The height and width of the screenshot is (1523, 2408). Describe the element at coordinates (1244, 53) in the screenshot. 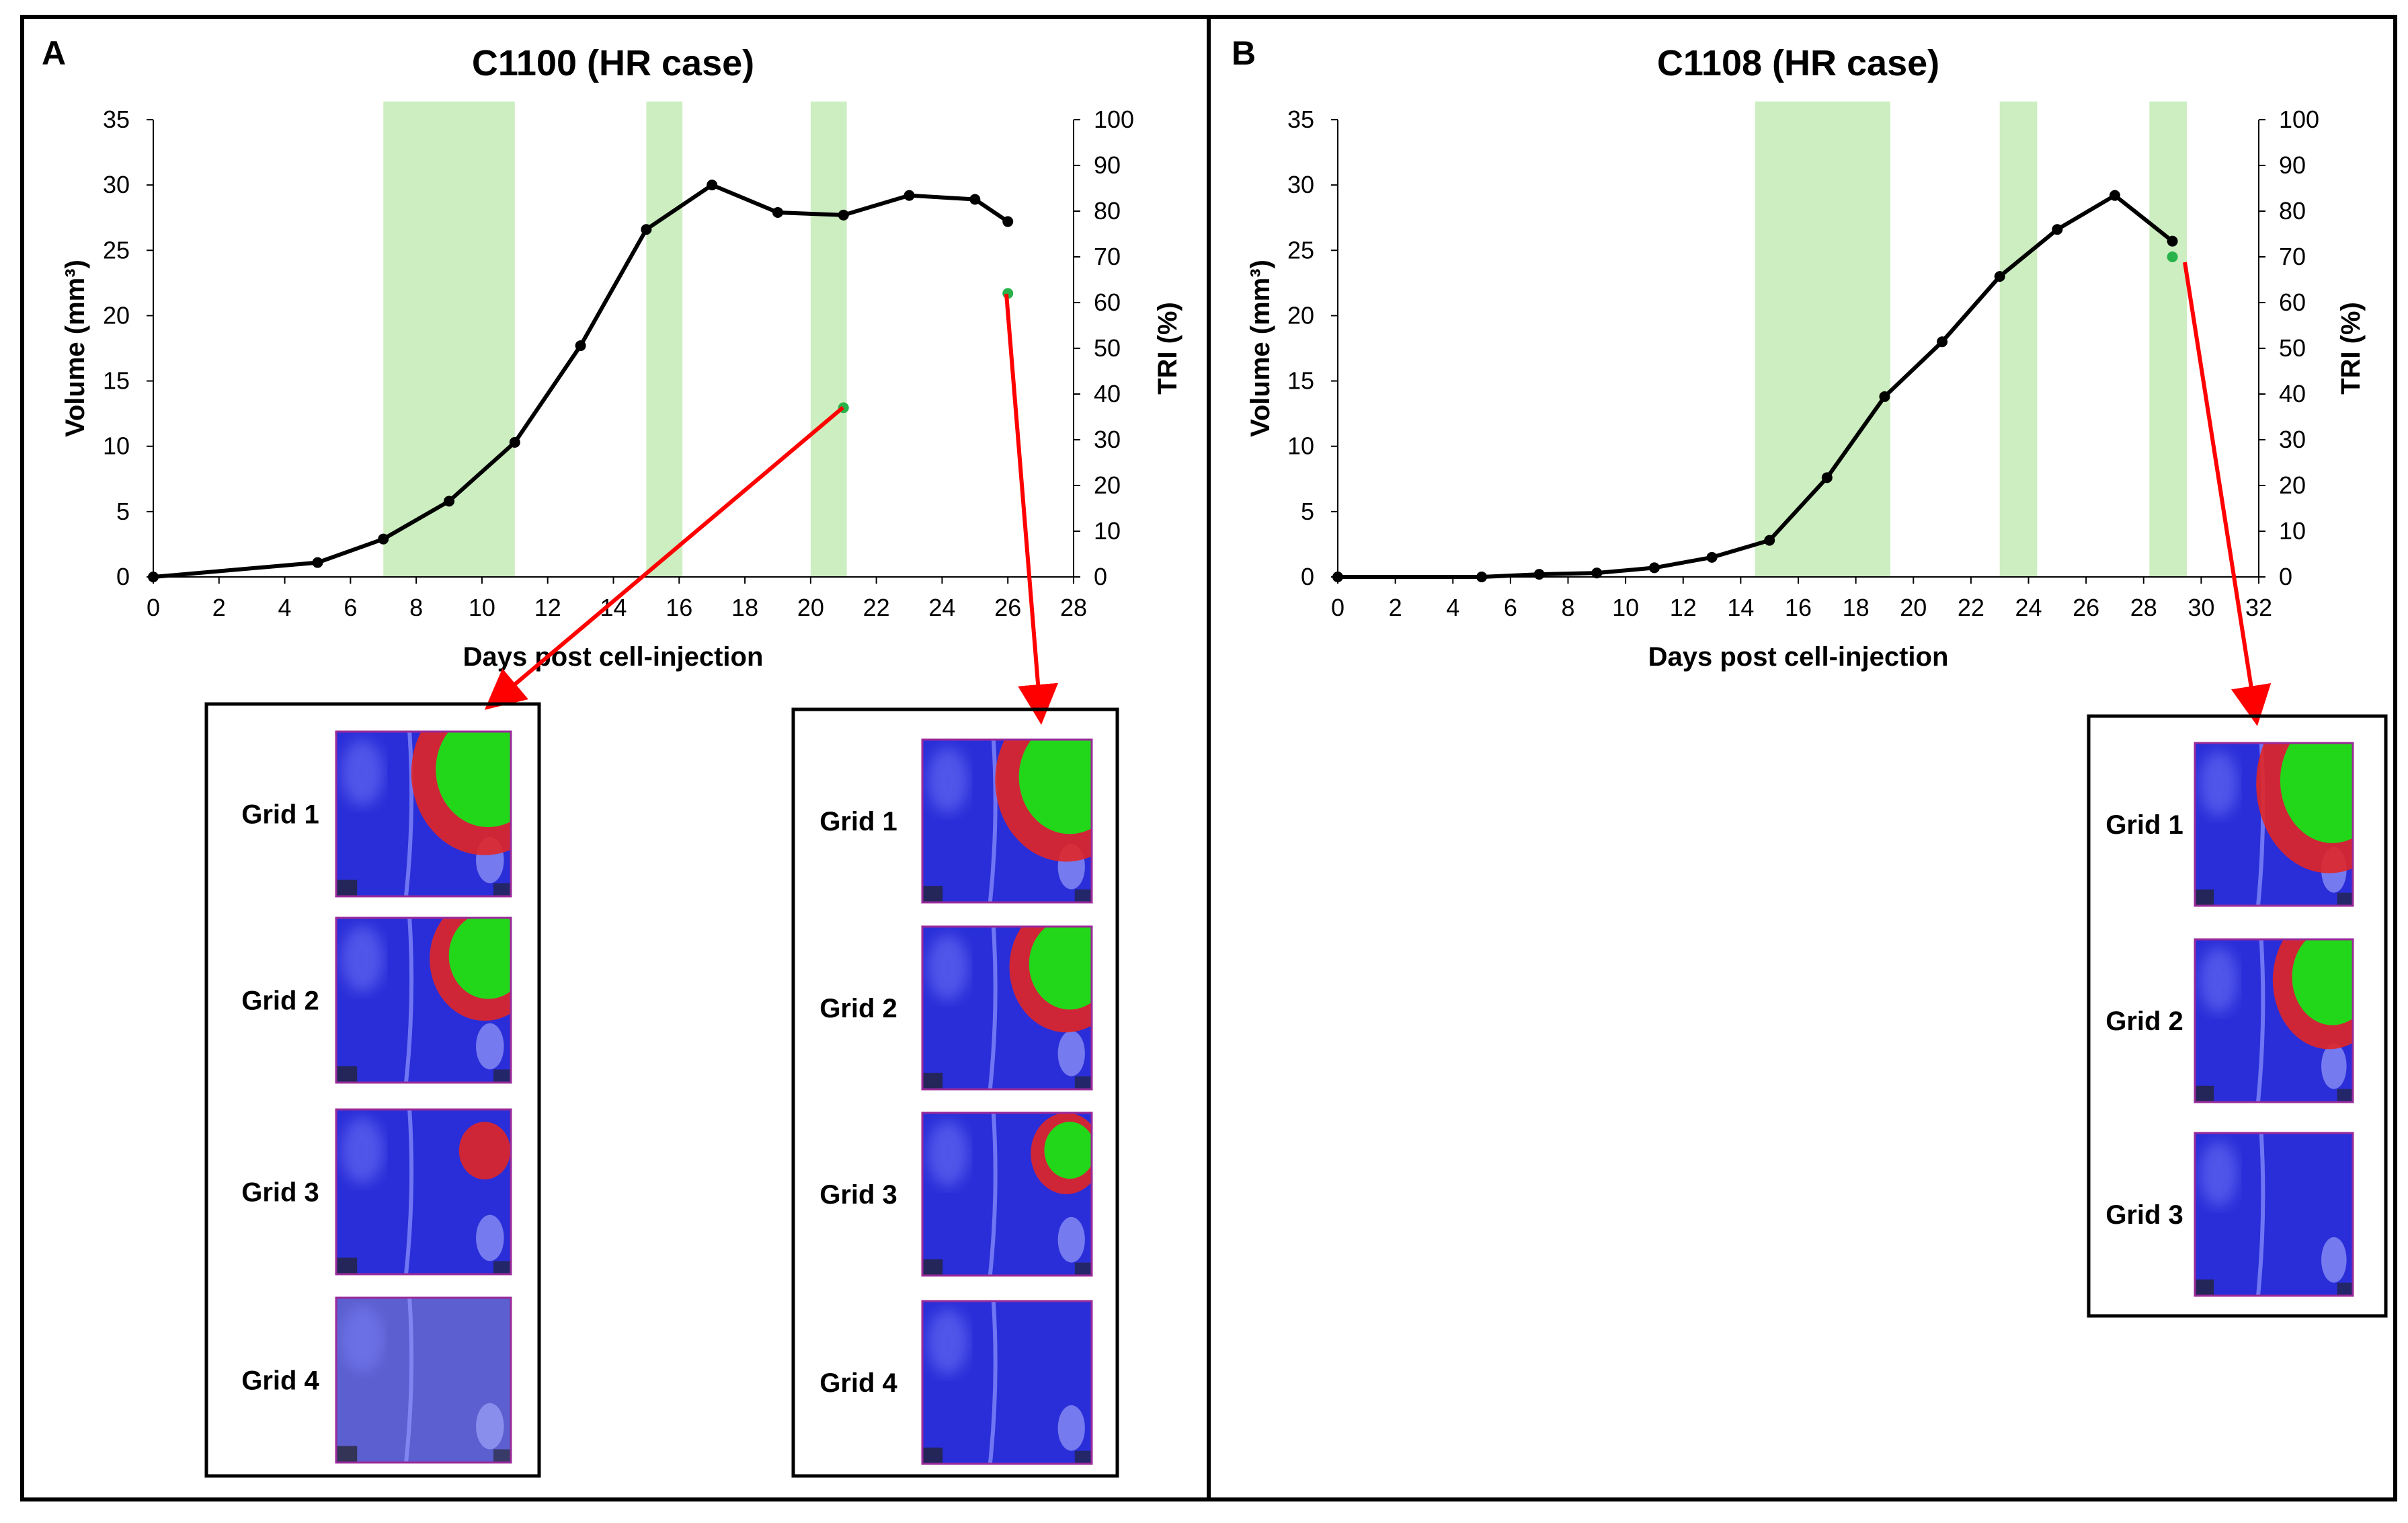

I see `panel-b-letter: B` at that location.